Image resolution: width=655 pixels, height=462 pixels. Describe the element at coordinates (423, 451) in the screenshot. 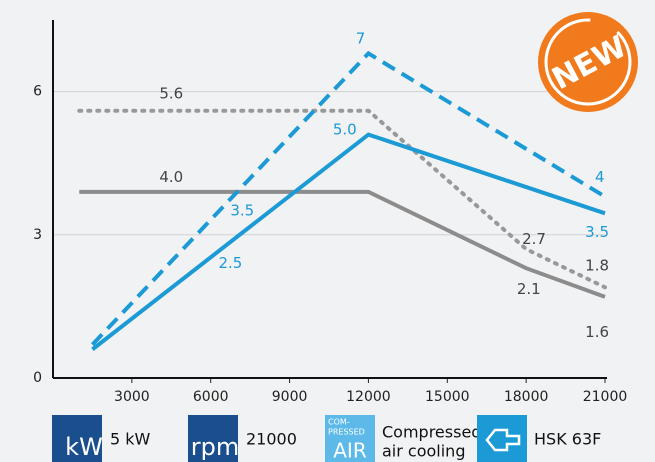

I see `feature-label: air cooling` at that location.